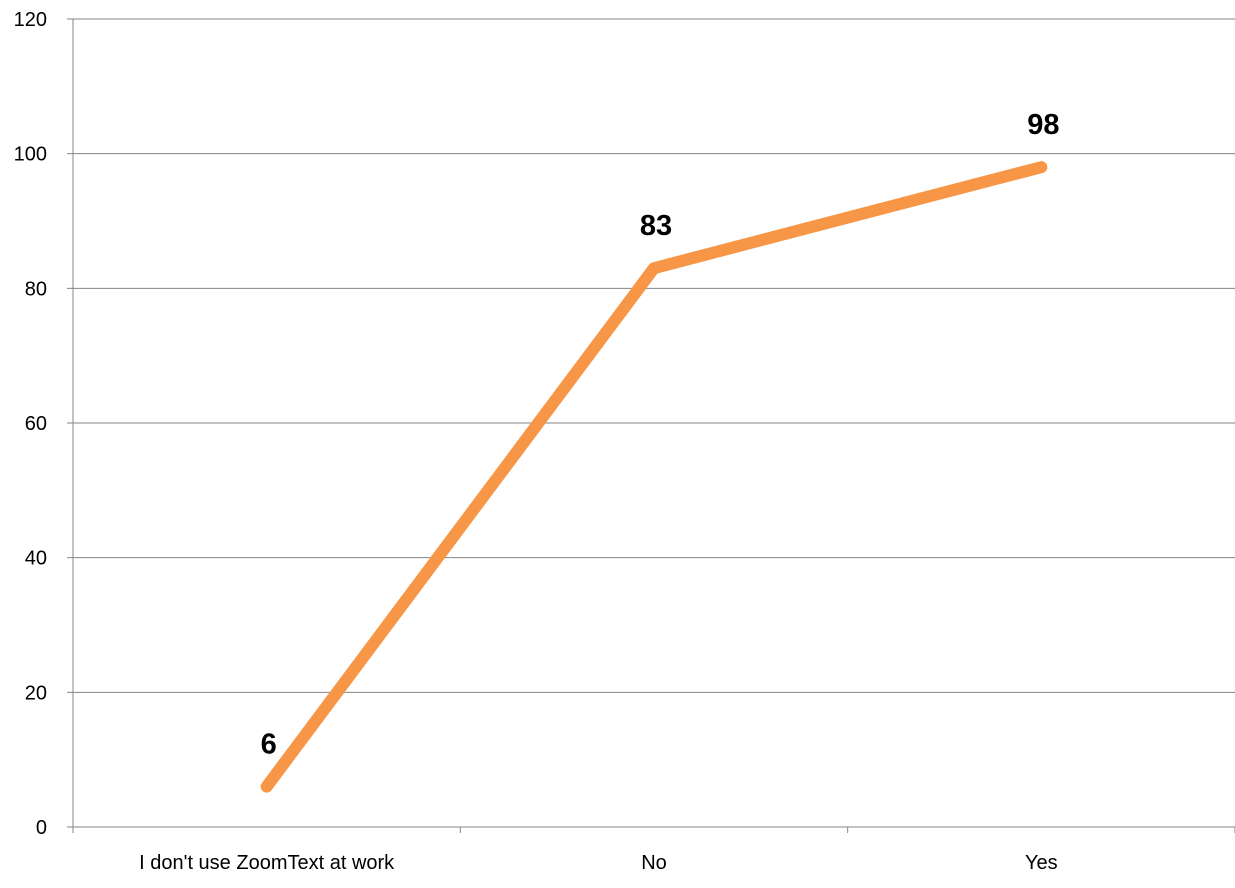  Describe the element at coordinates (36, 693) in the screenshot. I see `y-tick-label: 20` at that location.